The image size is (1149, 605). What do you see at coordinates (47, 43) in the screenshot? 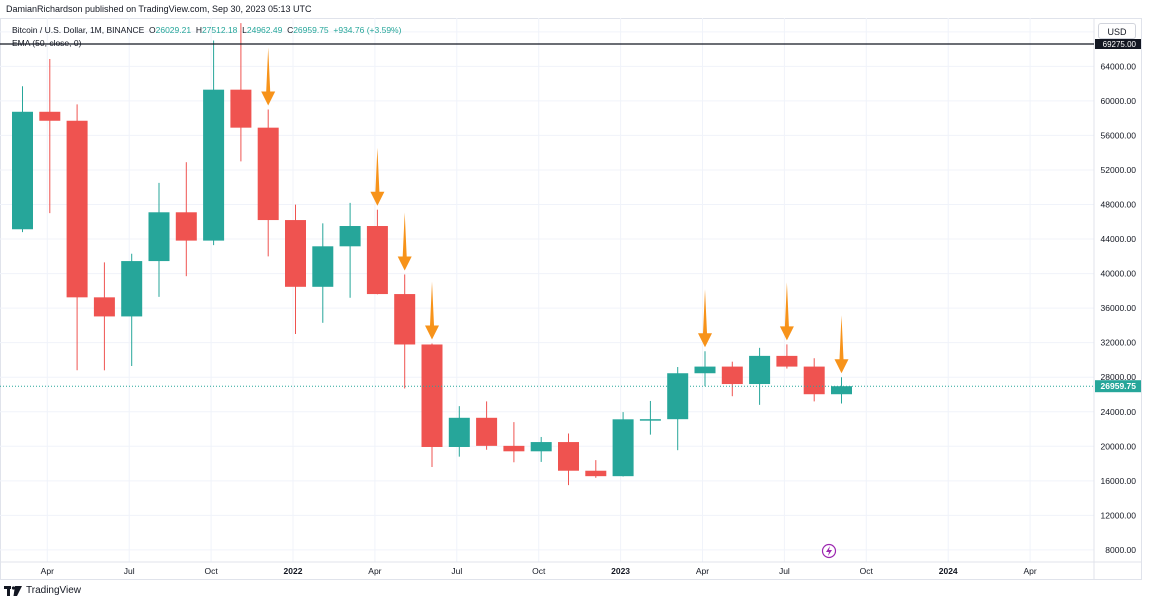
I see `legend-indicator: EMA (50, close, 0)` at bounding box center [47, 43].